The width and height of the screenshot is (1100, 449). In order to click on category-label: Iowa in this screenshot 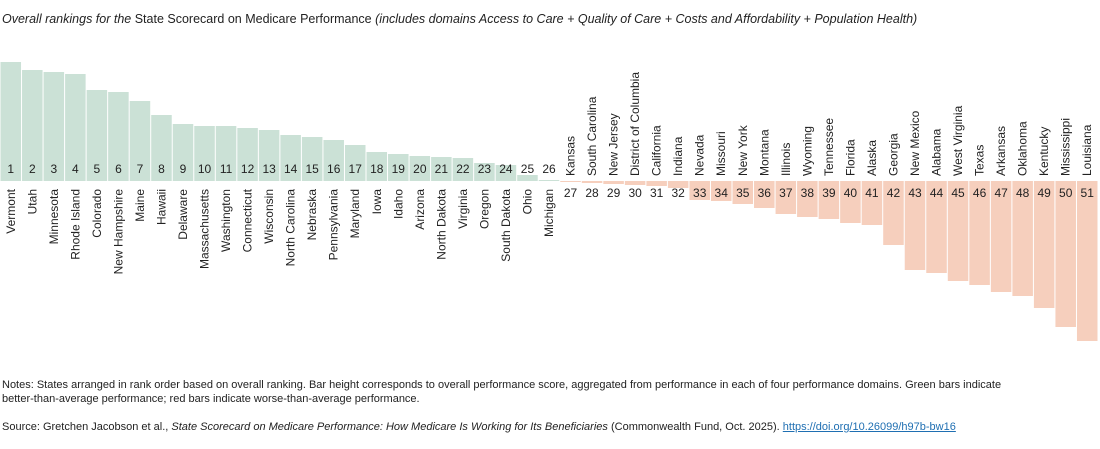, I will do `click(377, 202)`.